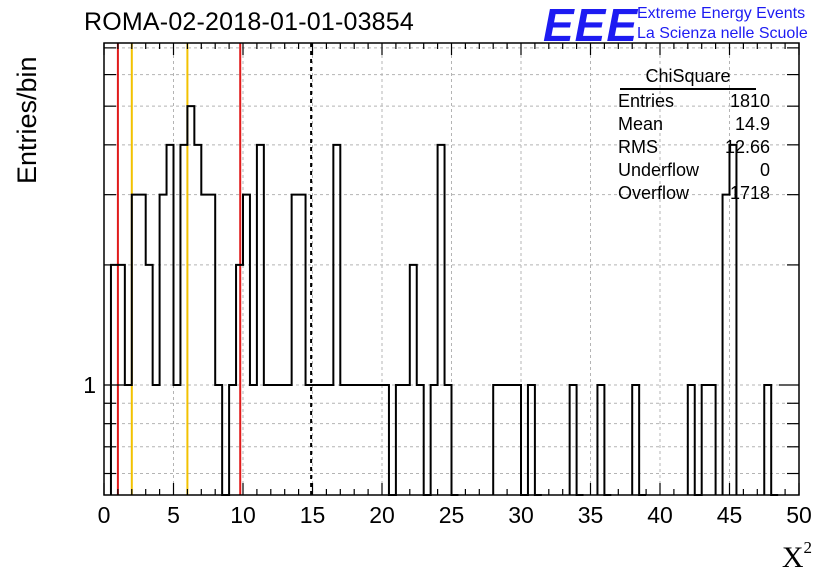  Describe the element at coordinates (89, 385) in the screenshot. I see `y-tick-label: 1` at that location.